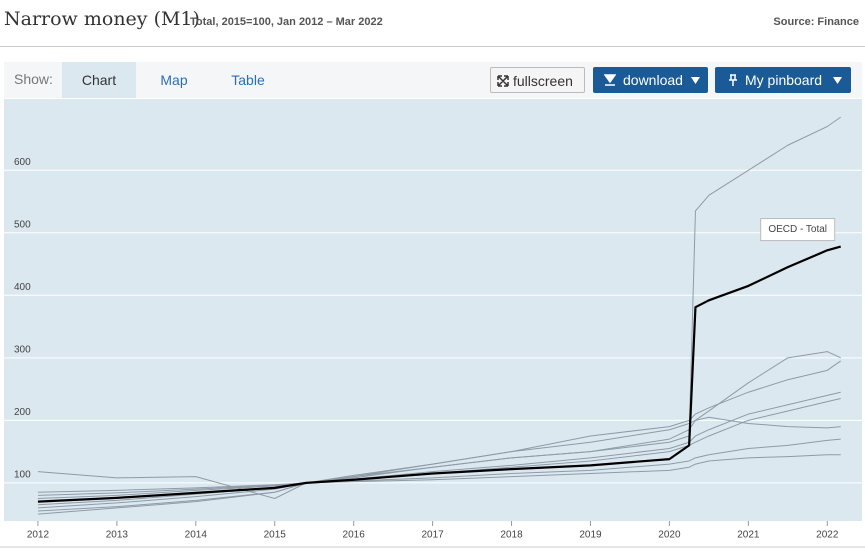  I want to click on pinboard-button: My pinboard, so click(783, 80).